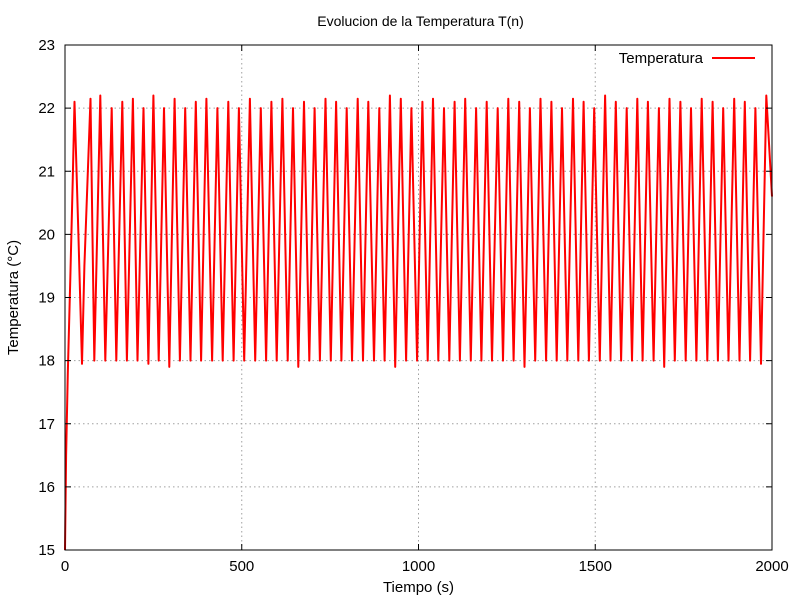 The image size is (800, 600). I want to click on y-tick-label: 17, so click(46, 424).